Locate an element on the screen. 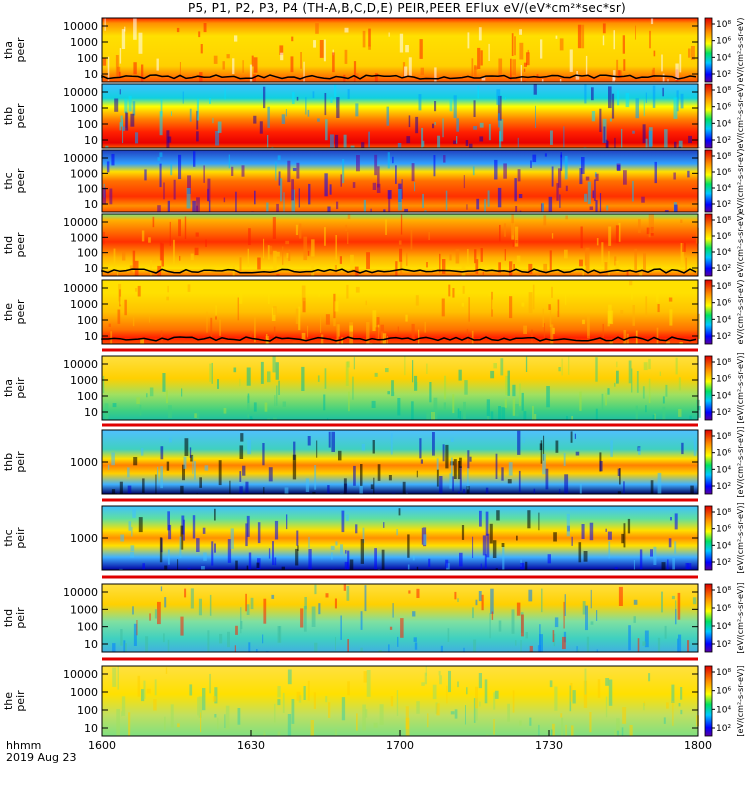  colorbar-unit-label: eV/(cm²-s-sr-eV) is located at coordinates (740, 312).